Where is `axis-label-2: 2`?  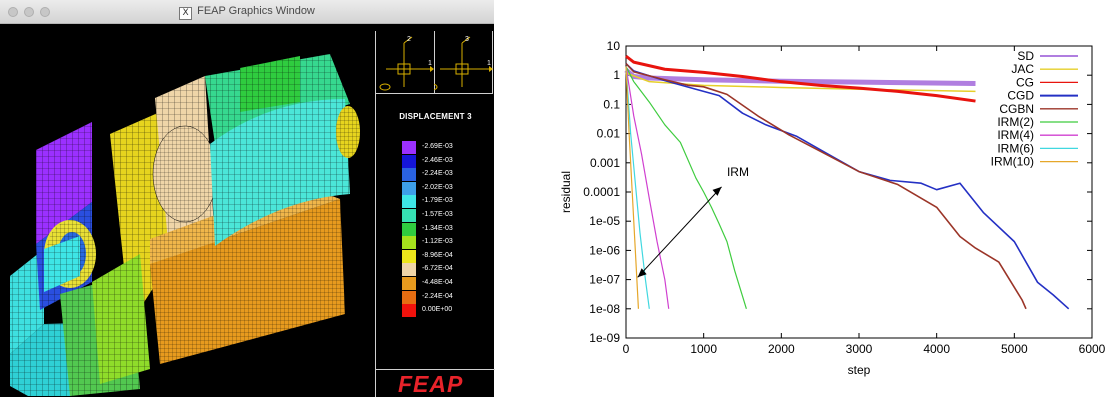
axis-label-2: 2 is located at coordinates (409, 39).